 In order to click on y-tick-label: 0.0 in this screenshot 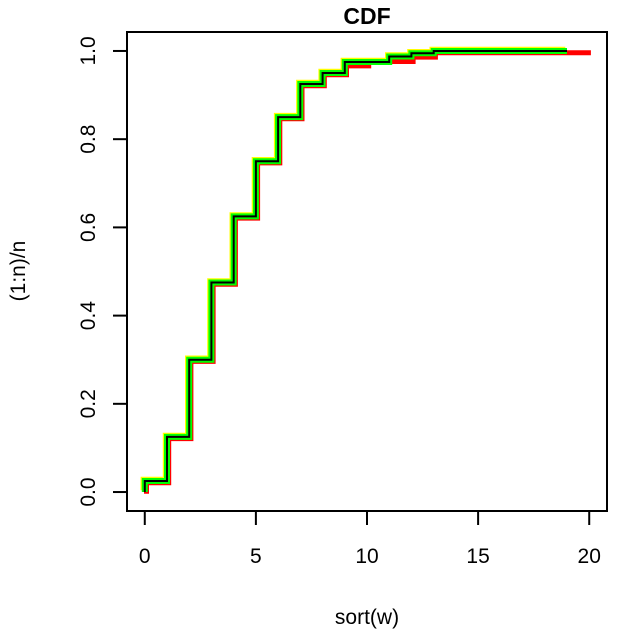, I will do `click(88, 491)`.